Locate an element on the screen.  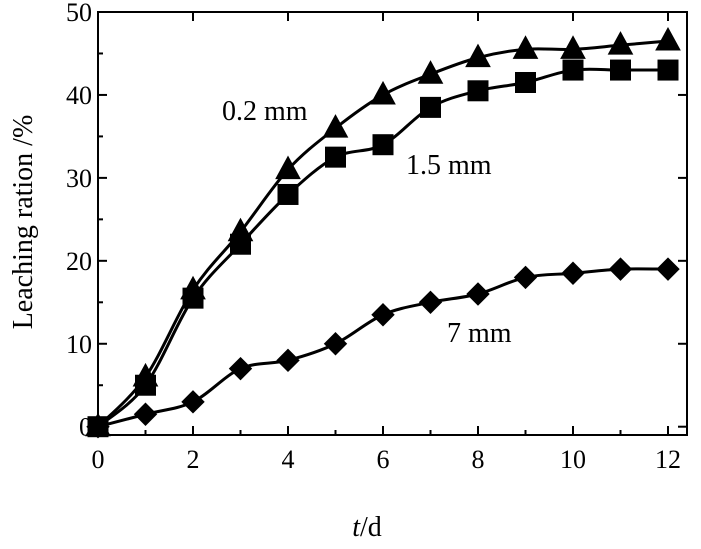
y-tick-label: 10 is located at coordinates (79, 344).